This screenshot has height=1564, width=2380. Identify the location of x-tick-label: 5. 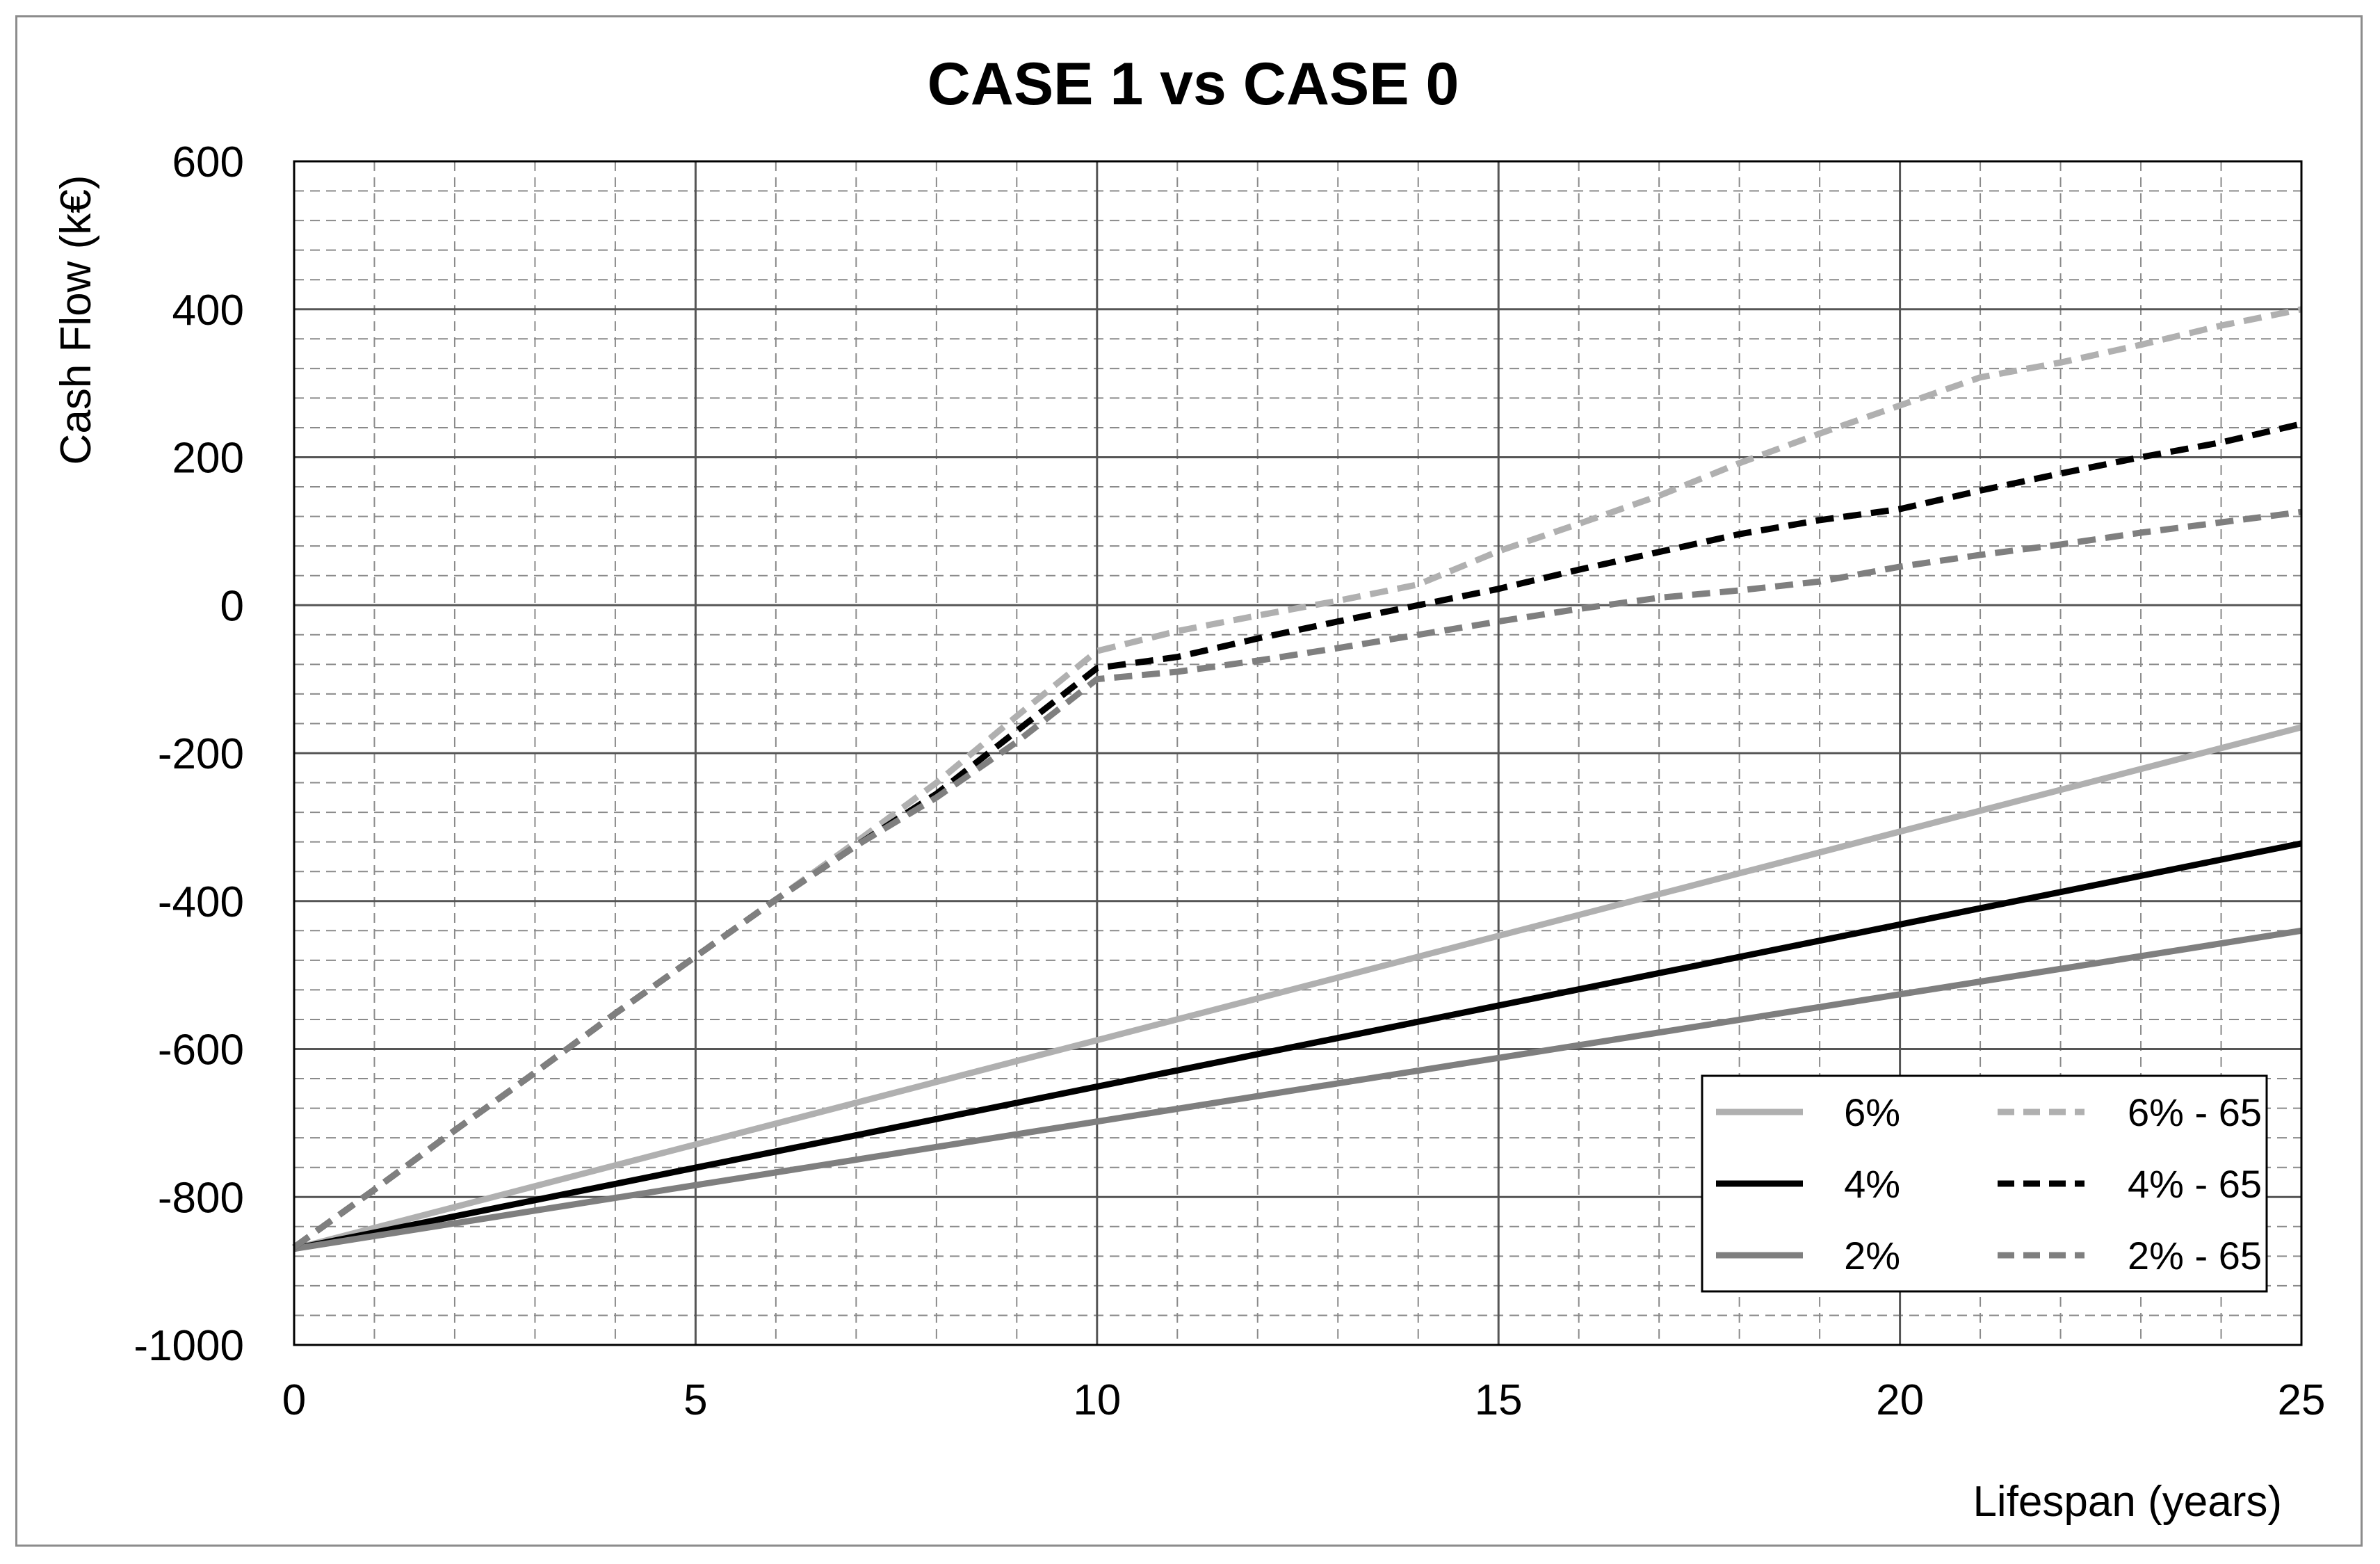
(695, 1400).